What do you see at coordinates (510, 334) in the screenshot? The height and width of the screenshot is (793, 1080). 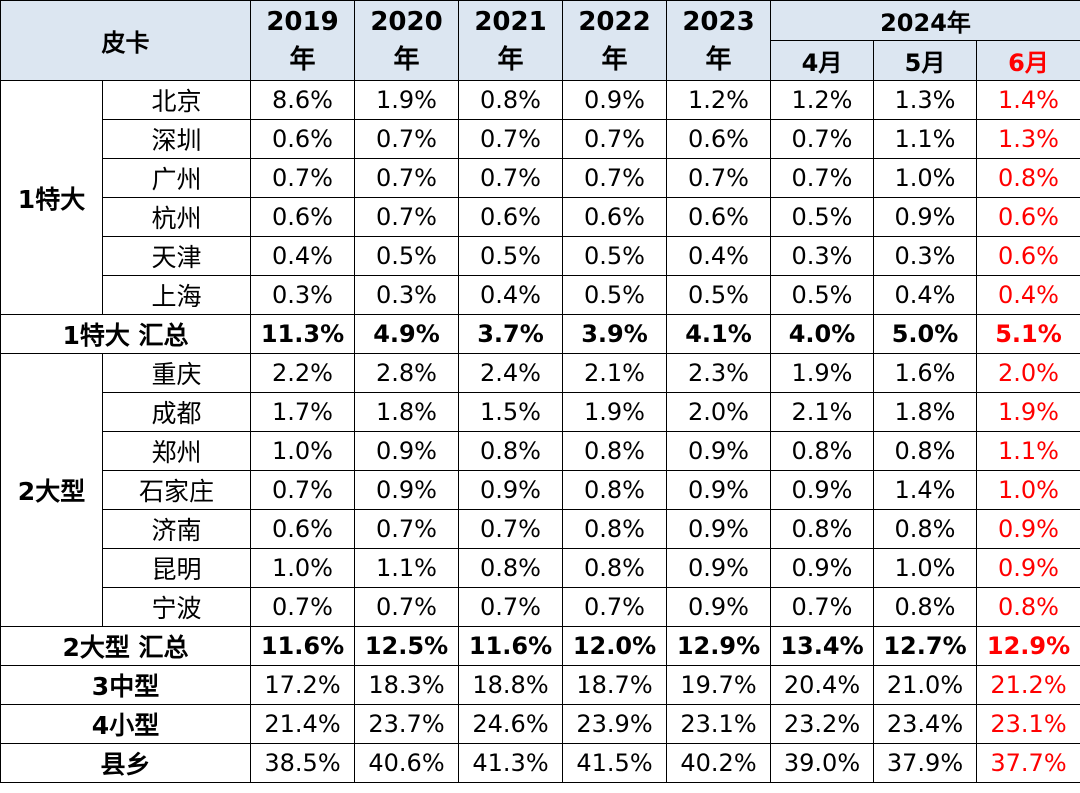 I see `value-cell: 3.7%` at bounding box center [510, 334].